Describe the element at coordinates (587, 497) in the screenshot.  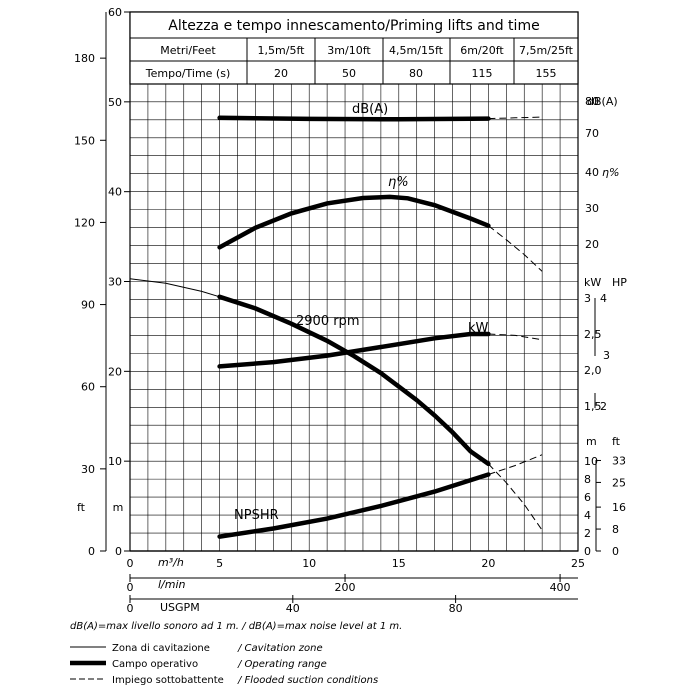
I see `npsh-m-tick: 6` at that location.